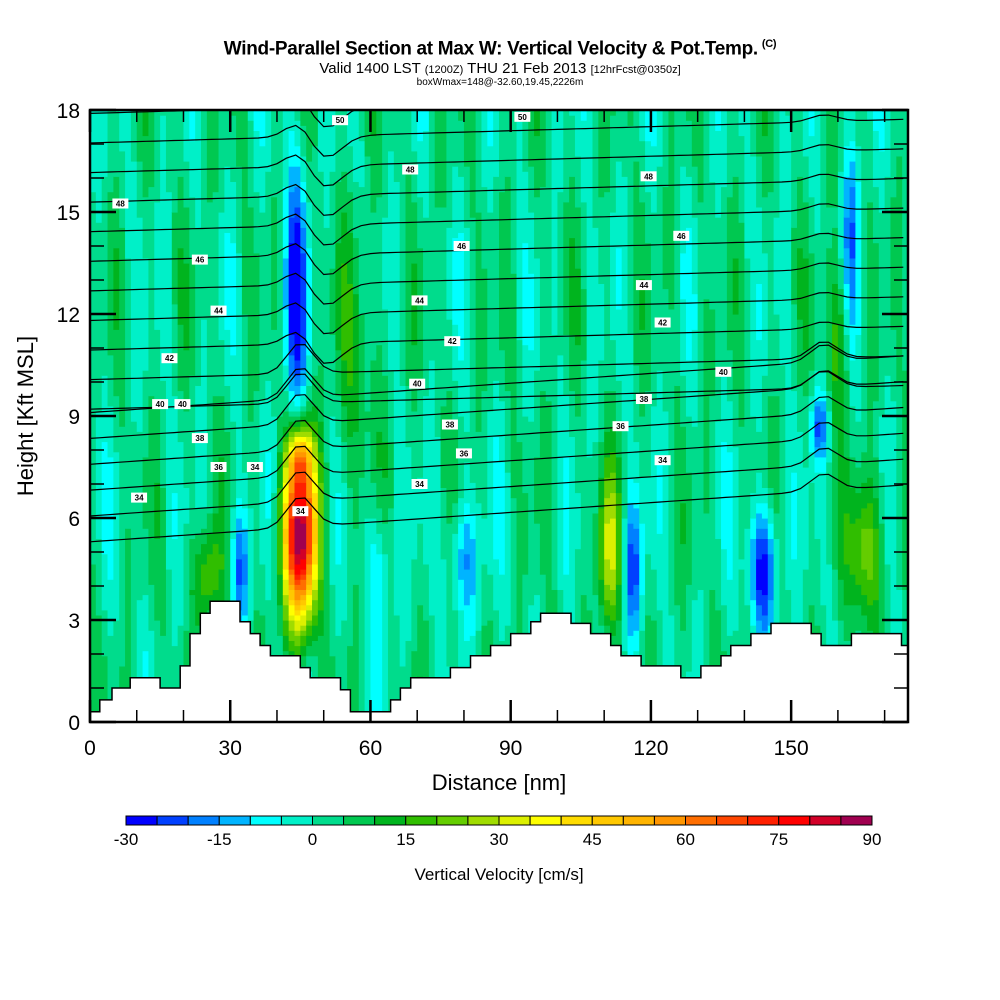 Image resolution: width=1000 pixels, height=1000 pixels. Describe the element at coordinates (120, 203) in the screenshot. I see `contour-label: 48` at that location.